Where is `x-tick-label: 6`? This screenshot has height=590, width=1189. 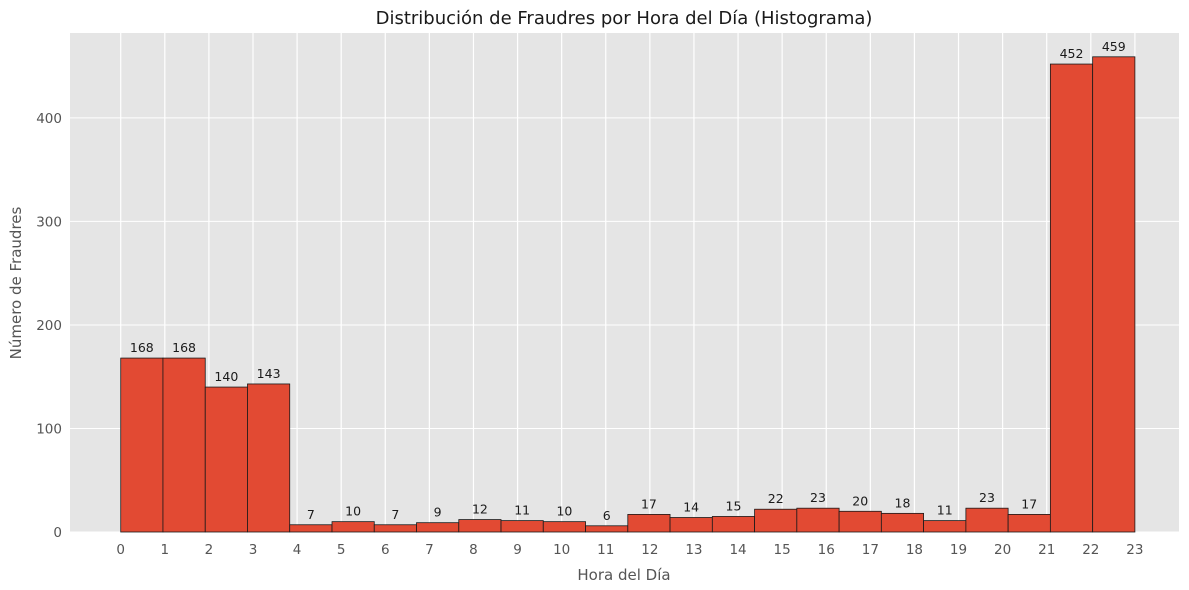
x-tick-label: 6 is located at coordinates (385, 550).